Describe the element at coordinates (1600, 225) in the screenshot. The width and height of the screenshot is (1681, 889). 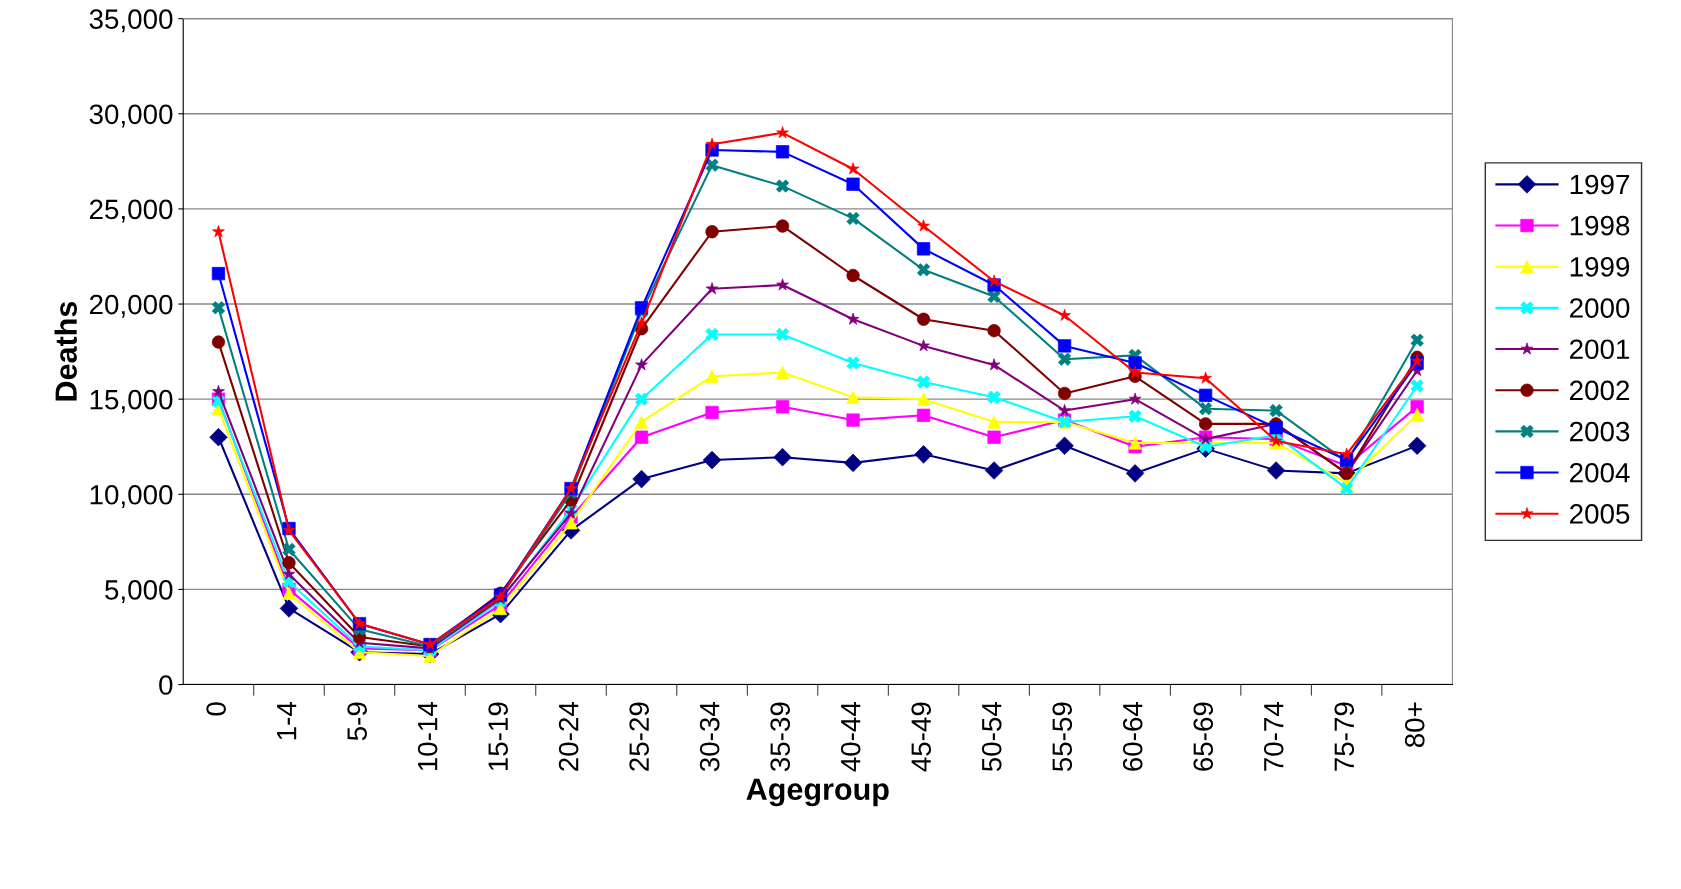
I see `legend-label: 1998` at that location.